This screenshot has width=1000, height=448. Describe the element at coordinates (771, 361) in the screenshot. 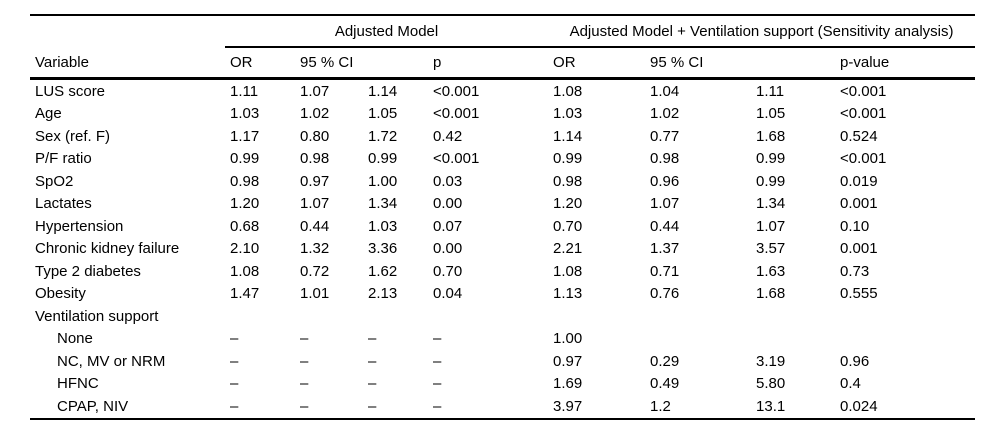

I see `ci-2-upper-cell: 3.19` at that location.